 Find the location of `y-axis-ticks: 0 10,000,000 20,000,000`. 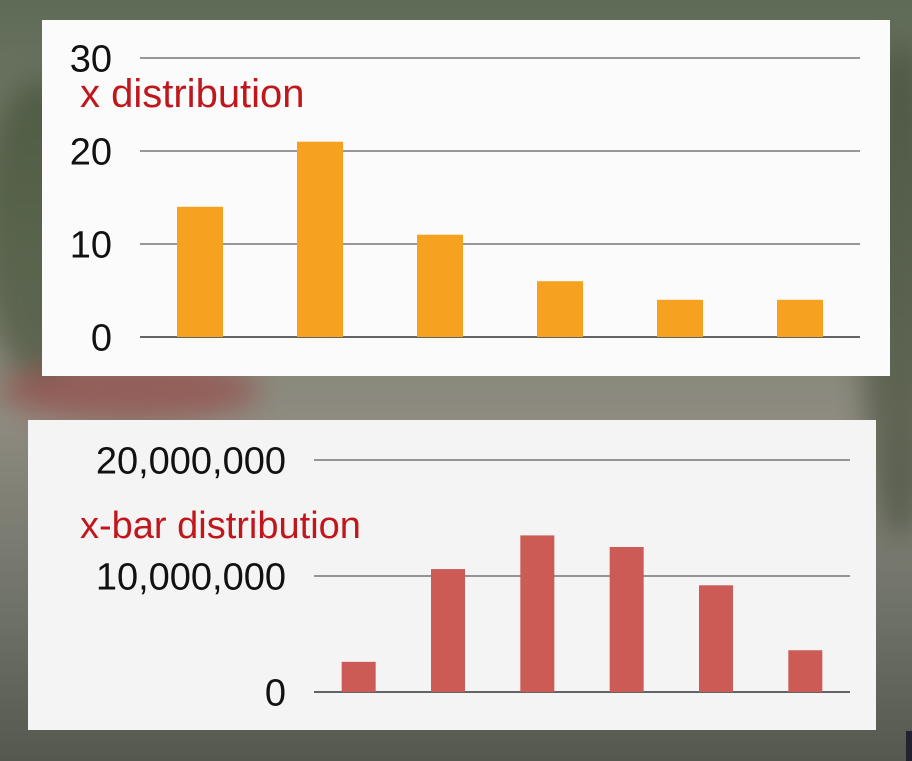

y-axis-ticks: 0 10,000,000 20,000,000 is located at coordinates (191, 578).